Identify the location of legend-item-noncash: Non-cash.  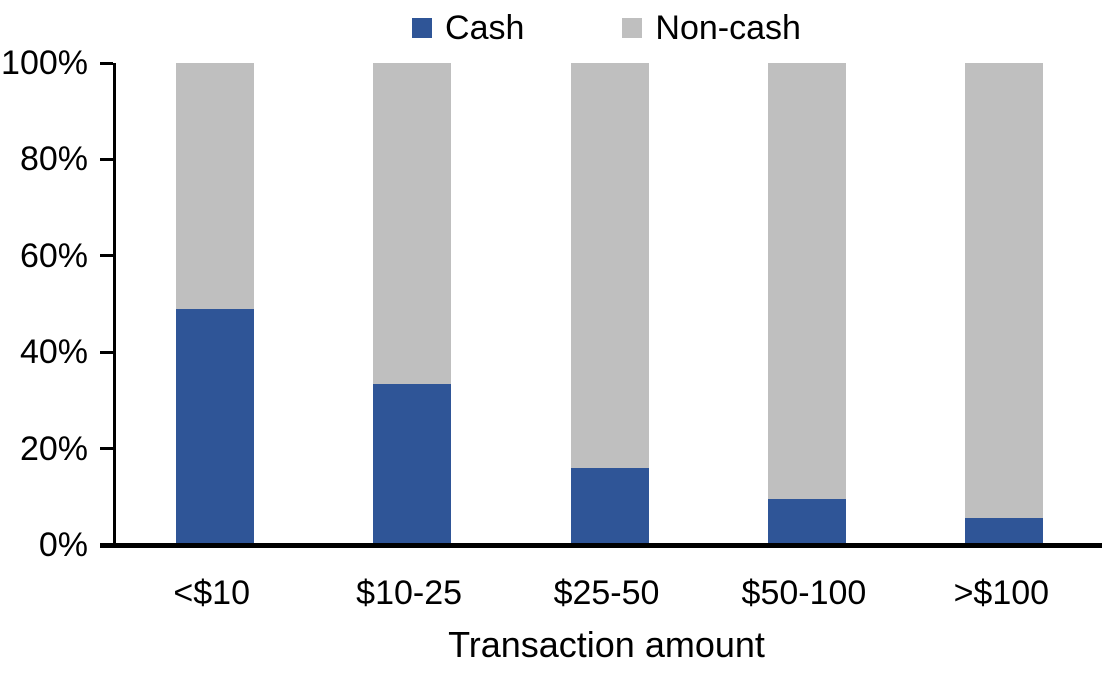
(711, 28).